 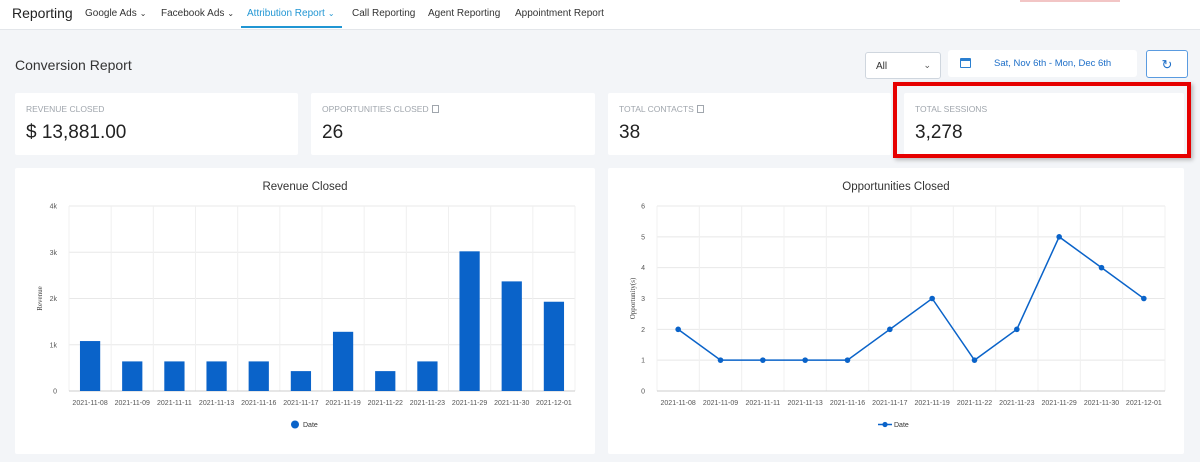 What do you see at coordinates (65, 109) in the screenshot?
I see `stat-label: REVENUE CLOSED` at bounding box center [65, 109].